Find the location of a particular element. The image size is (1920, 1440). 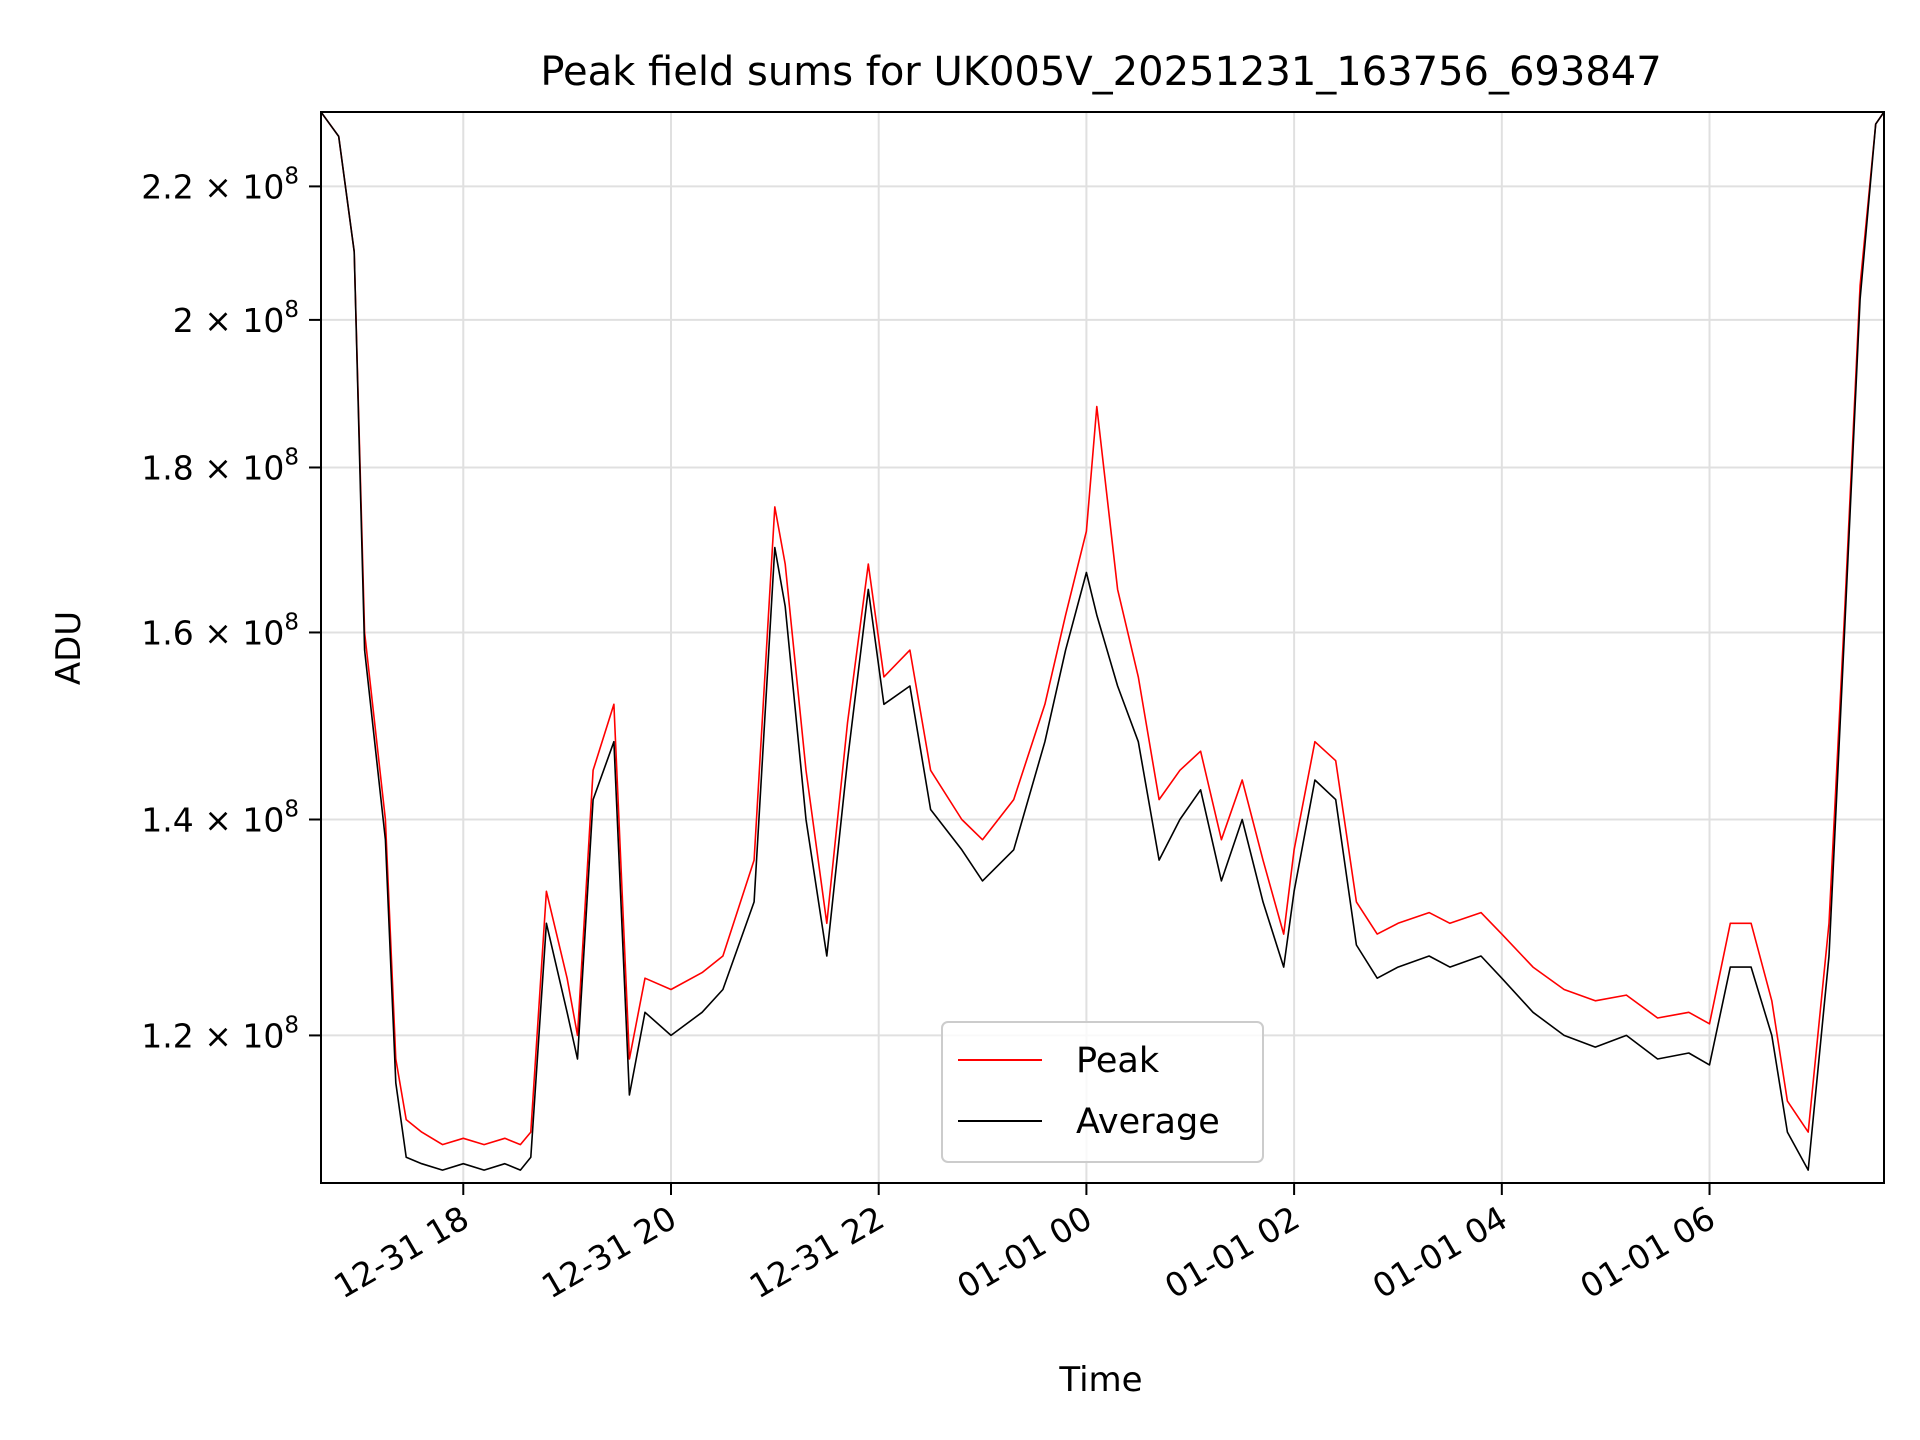

y-tick-label: 1.6 × 108 is located at coordinates (220, 630).